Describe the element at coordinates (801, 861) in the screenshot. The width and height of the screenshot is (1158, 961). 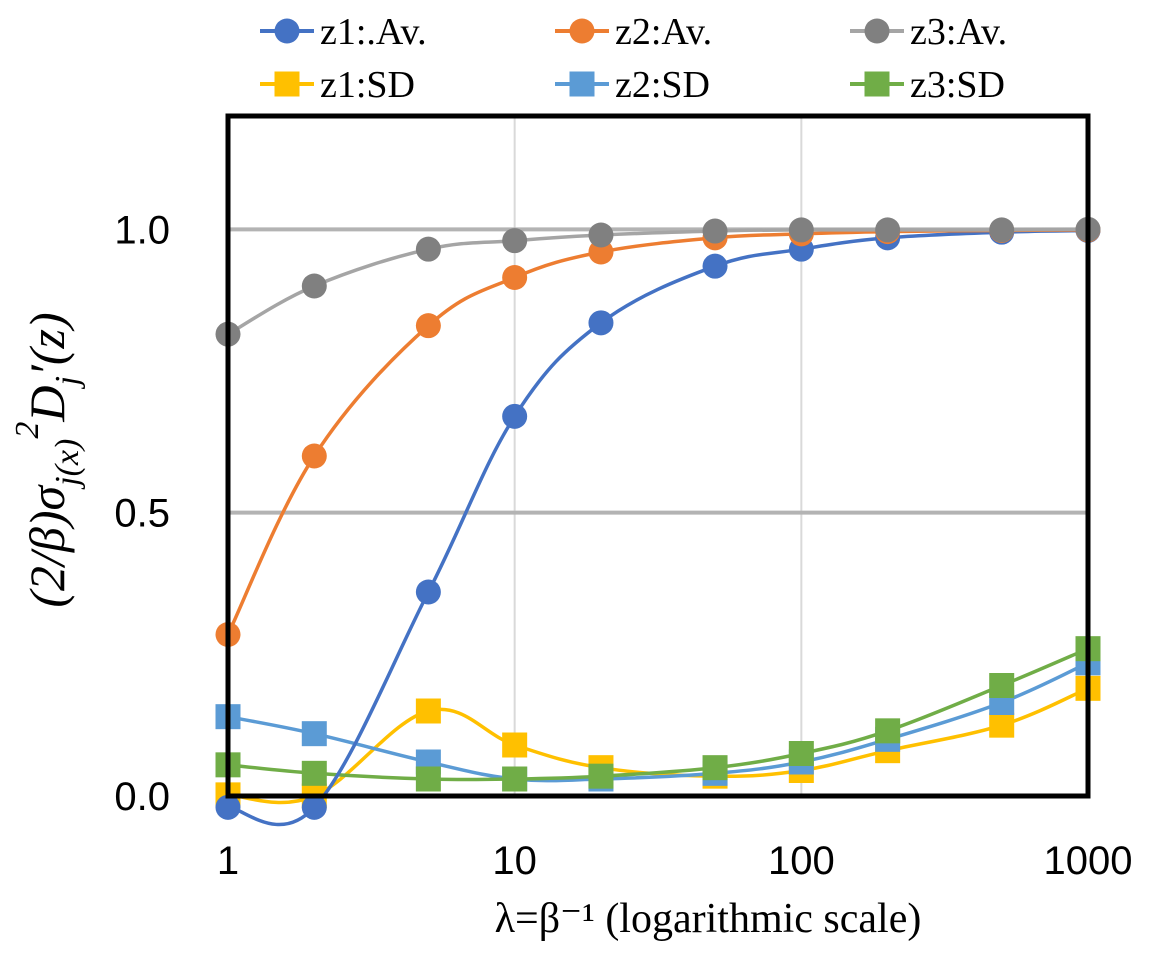
I see `x-tick-label-2: 100` at that location.